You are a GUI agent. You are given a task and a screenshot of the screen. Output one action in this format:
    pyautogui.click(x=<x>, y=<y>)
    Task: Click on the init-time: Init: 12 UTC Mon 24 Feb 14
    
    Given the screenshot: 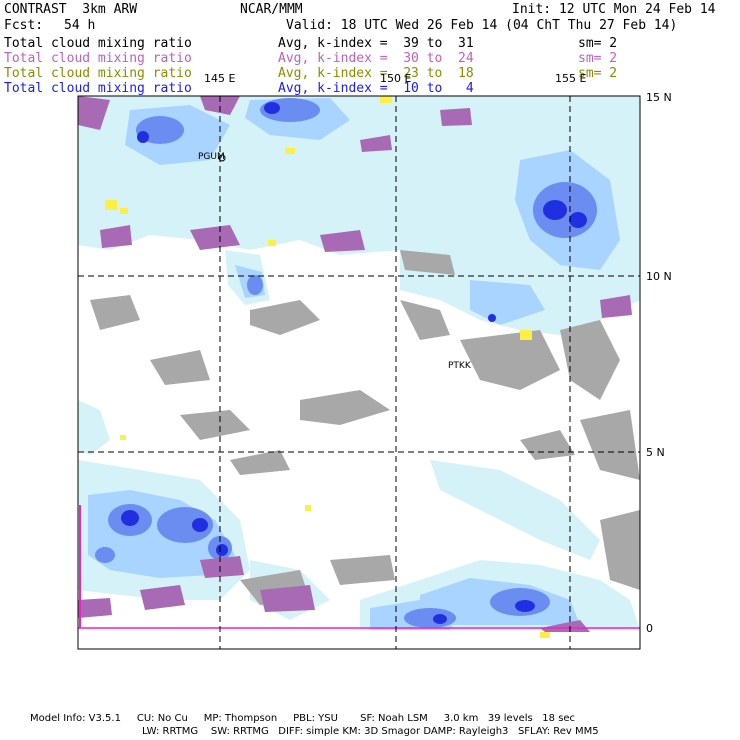 What is the action you would take?
    pyautogui.click(x=614, y=9)
    